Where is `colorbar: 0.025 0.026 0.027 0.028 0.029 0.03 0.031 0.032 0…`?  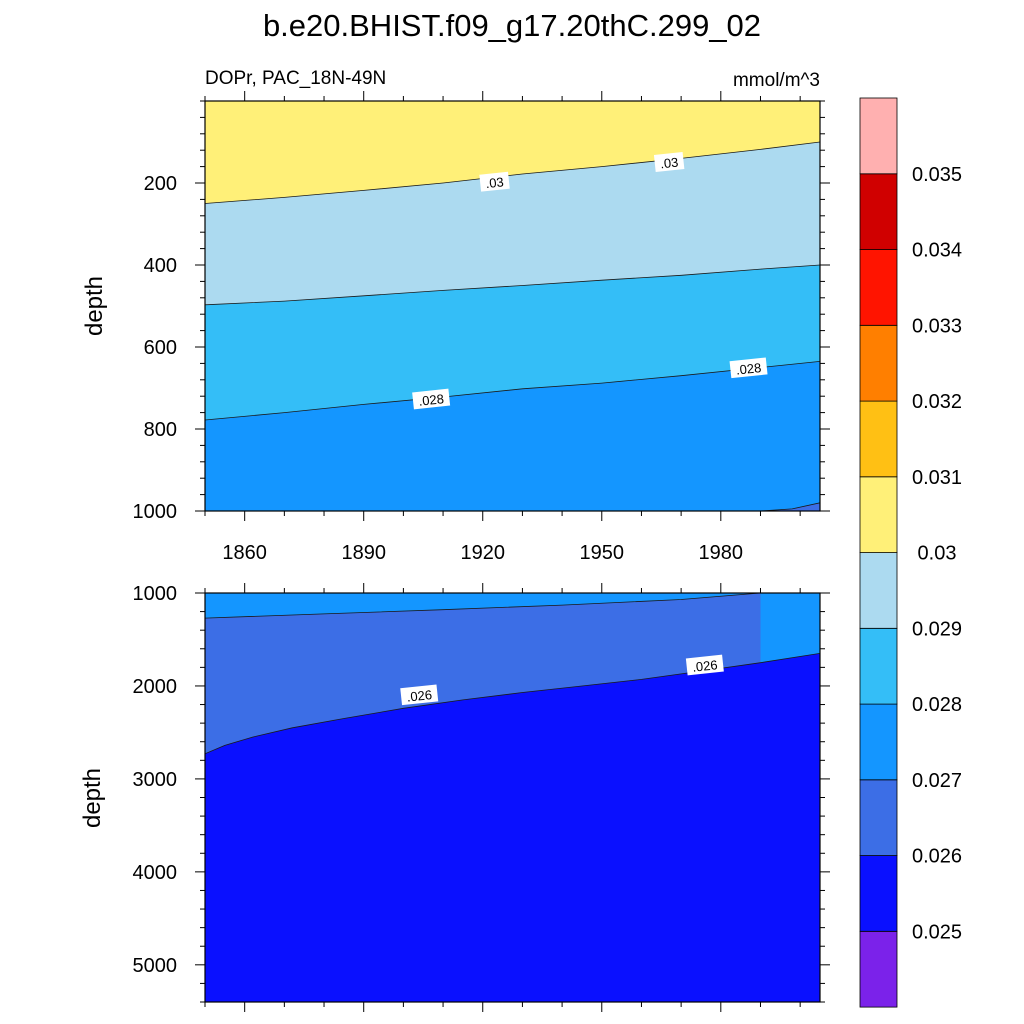 colorbar: 0.025 0.026 0.027 0.028 0.029 0.03 0.031 0.032 0… is located at coordinates (910, 552).